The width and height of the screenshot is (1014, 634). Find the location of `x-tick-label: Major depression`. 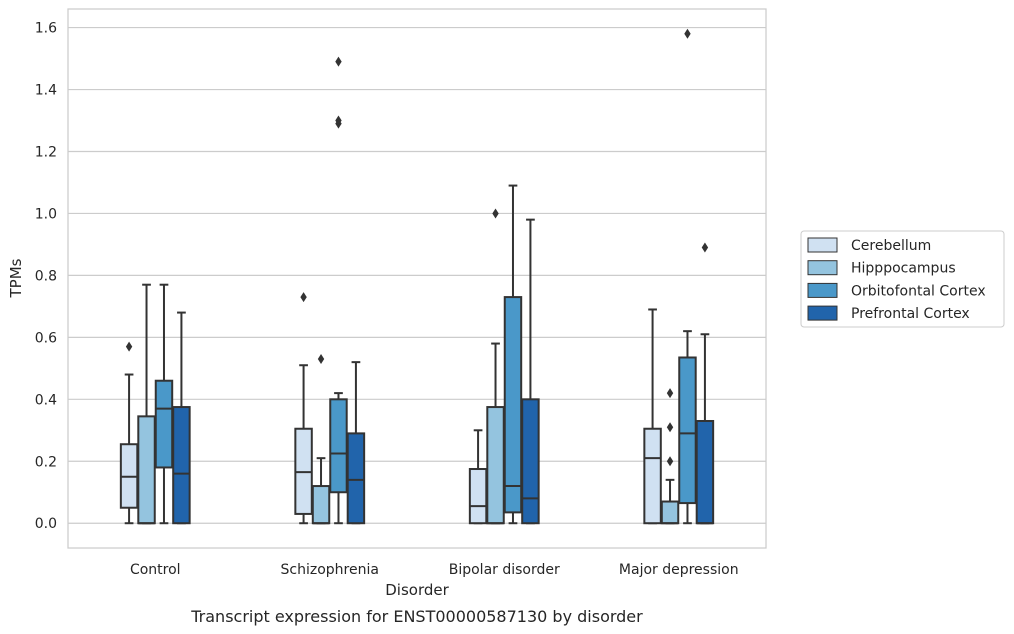

x-tick-label: Major depression is located at coordinates (679, 570).